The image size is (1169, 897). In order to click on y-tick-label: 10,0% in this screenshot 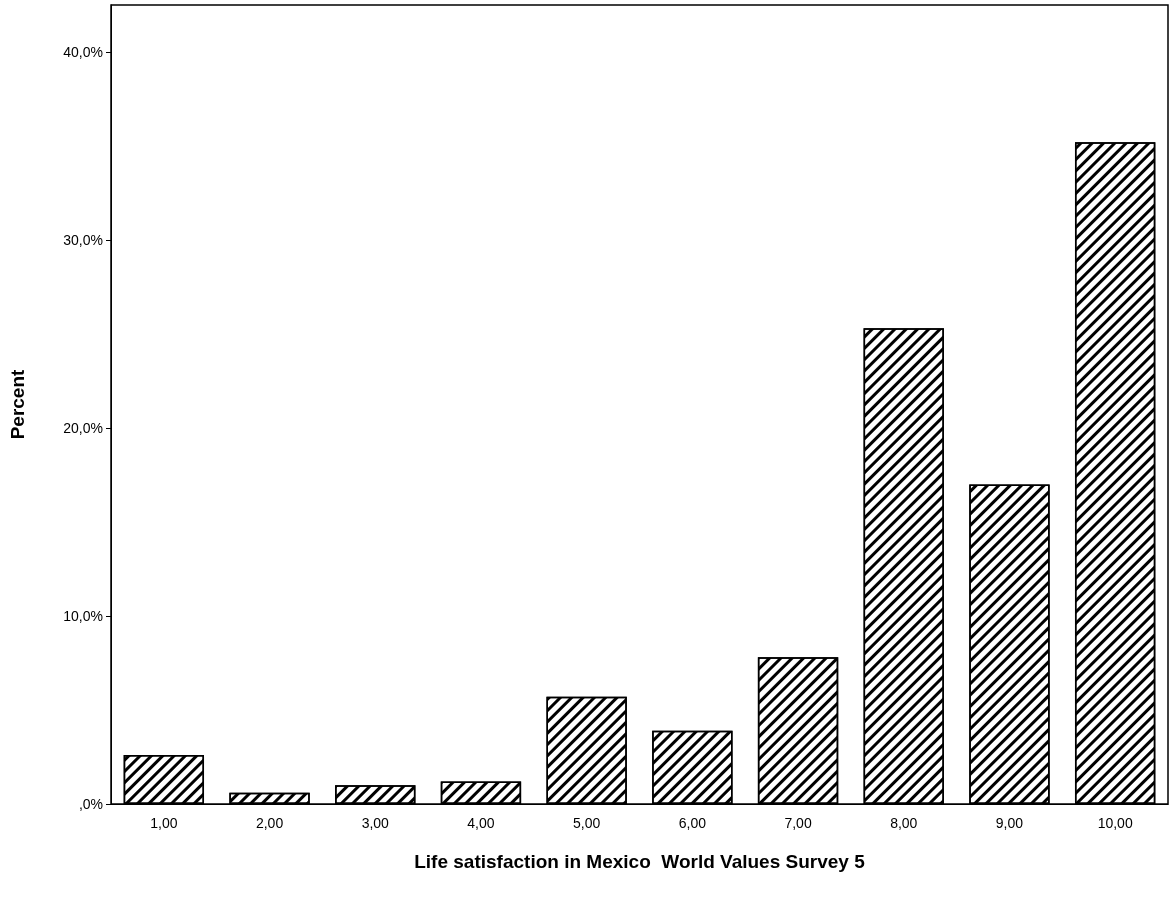, I will do `click(83, 616)`.